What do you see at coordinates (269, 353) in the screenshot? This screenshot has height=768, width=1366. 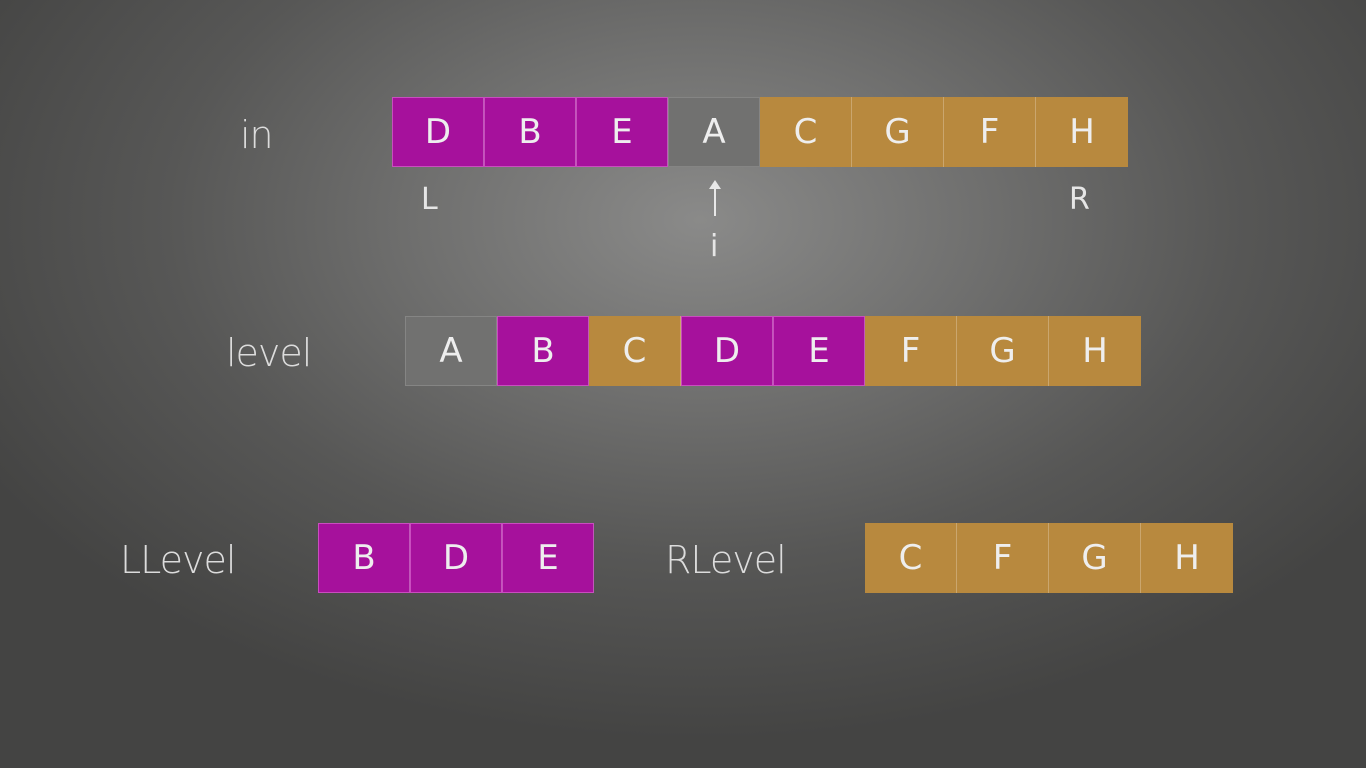 I see `level-label: level` at bounding box center [269, 353].